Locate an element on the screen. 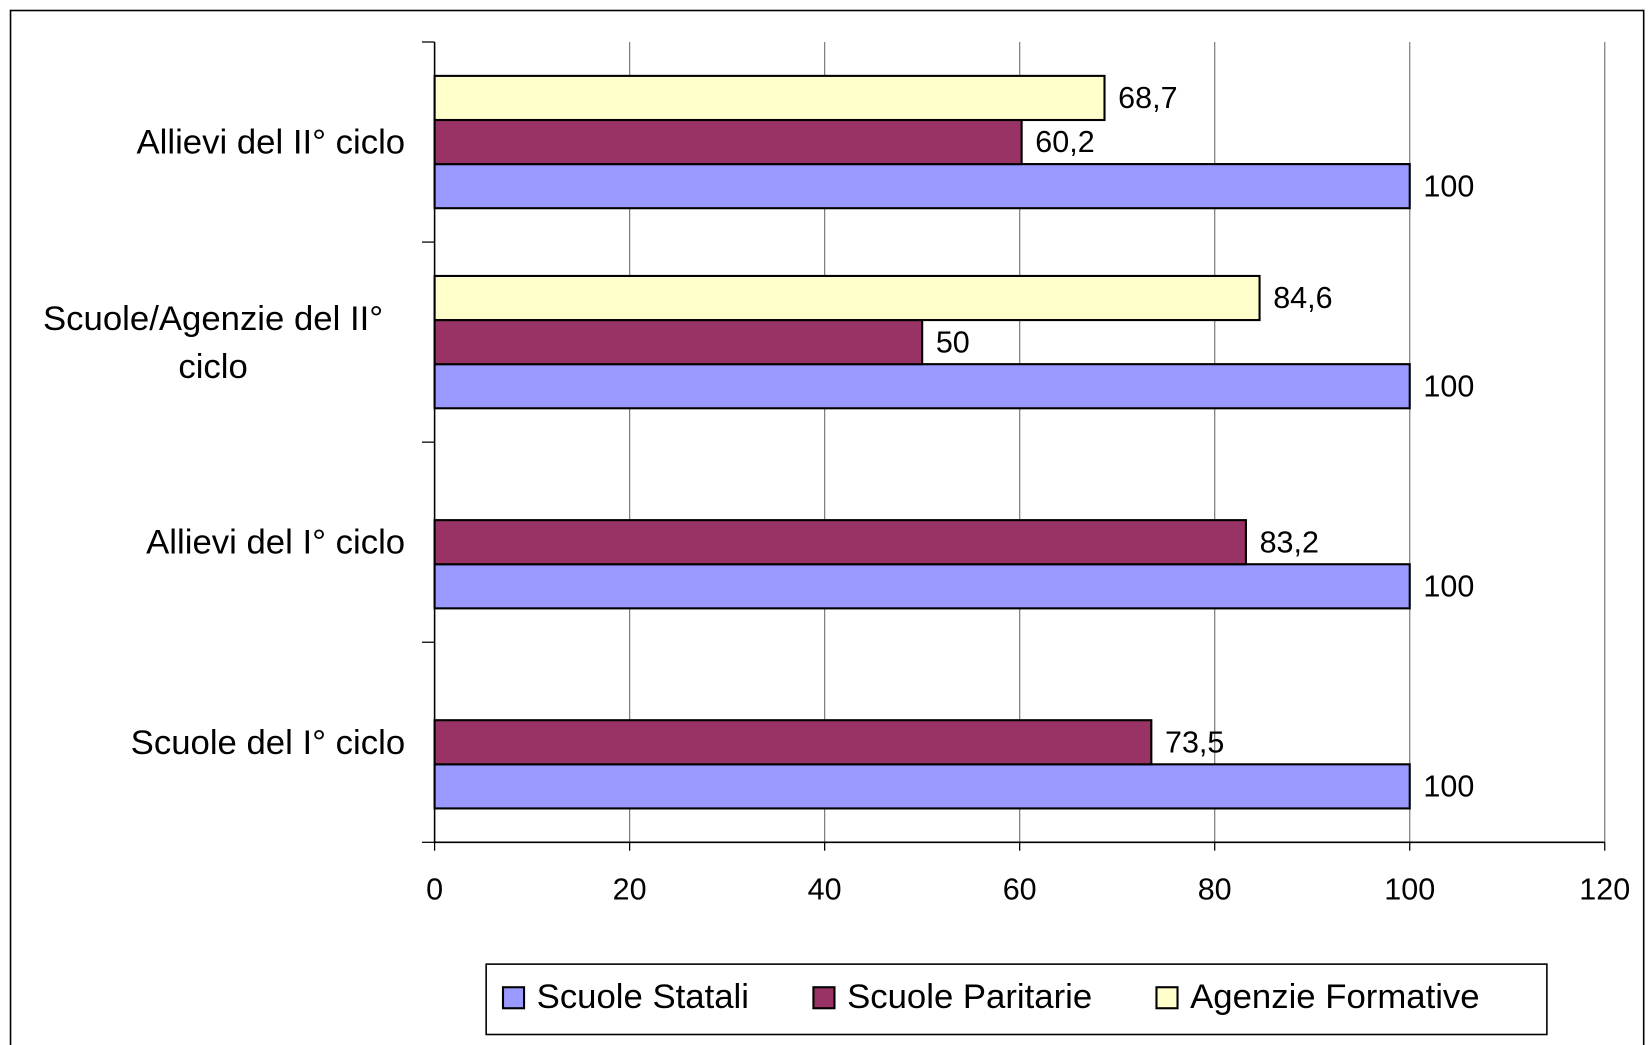 The image size is (1650, 1045). data-label: 68,7 is located at coordinates (1147, 98).